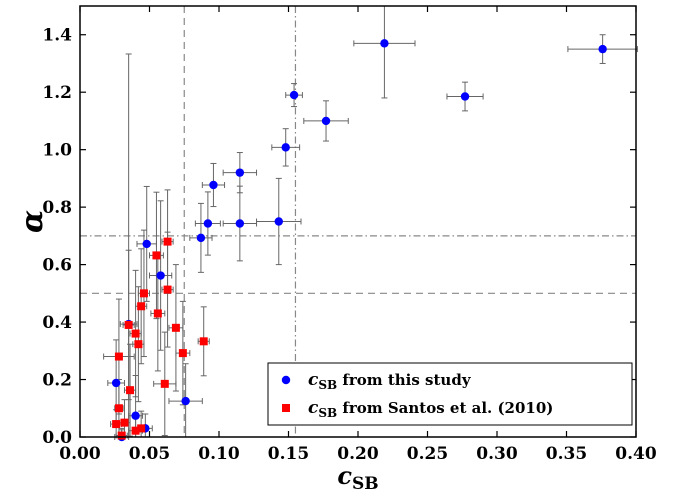 This screenshot has height=493, width=687. What do you see at coordinates (57, 151) in the screenshot?
I see `y-tick-label: 1.0` at bounding box center [57, 151].